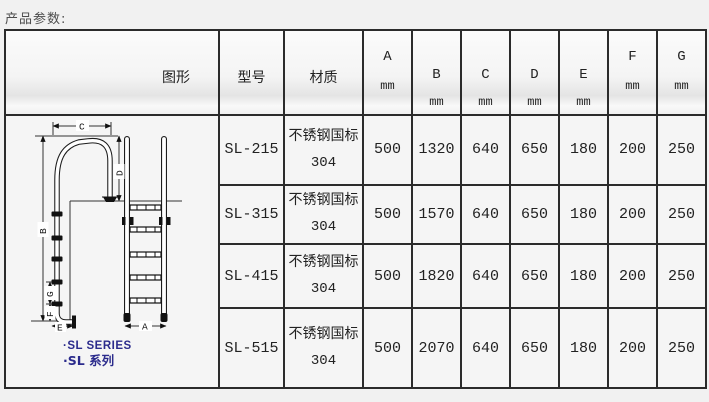 The width and height of the screenshot is (709, 402). I want to click on value-cell-b: 1320, so click(436, 150).